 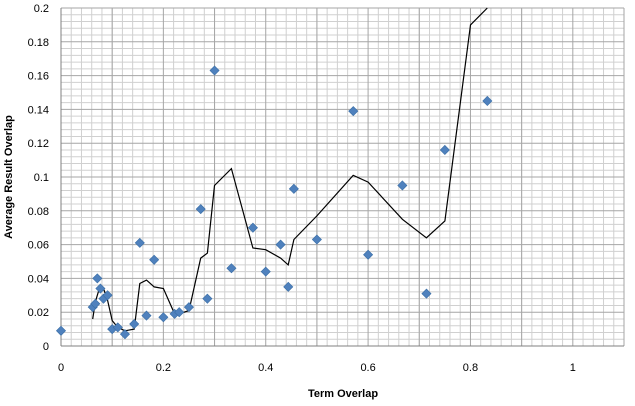 I want to click on x-tick-label: 1, so click(x=573, y=368).